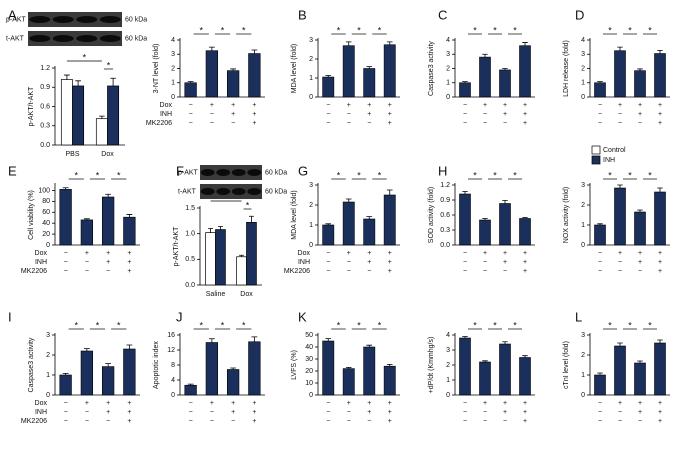 This screenshot has height=450, width=680. I want to click on blot-label: p-AKT, so click(188, 172).